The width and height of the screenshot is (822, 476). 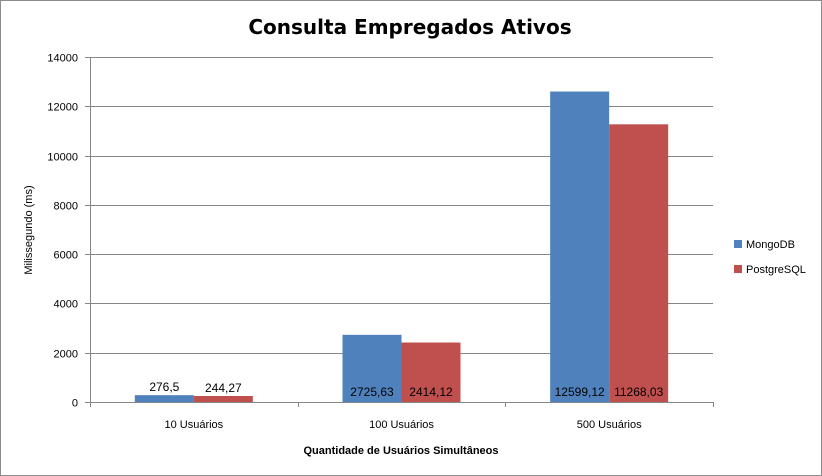 What do you see at coordinates (66, 256) in the screenshot?
I see `y-tick-label: 6000` at bounding box center [66, 256].